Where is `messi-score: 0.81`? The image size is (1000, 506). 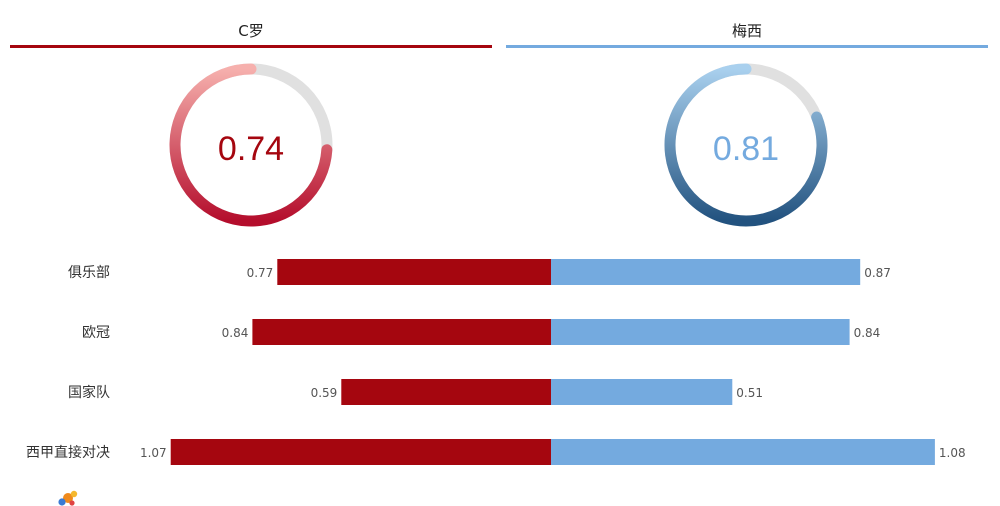 messi-score: 0.81 is located at coordinates (746, 149).